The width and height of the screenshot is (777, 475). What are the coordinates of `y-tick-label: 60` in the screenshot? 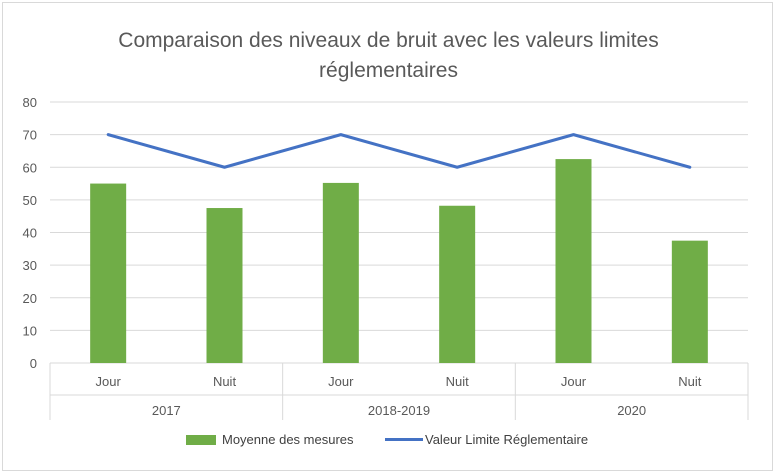 It's located at (30, 167).